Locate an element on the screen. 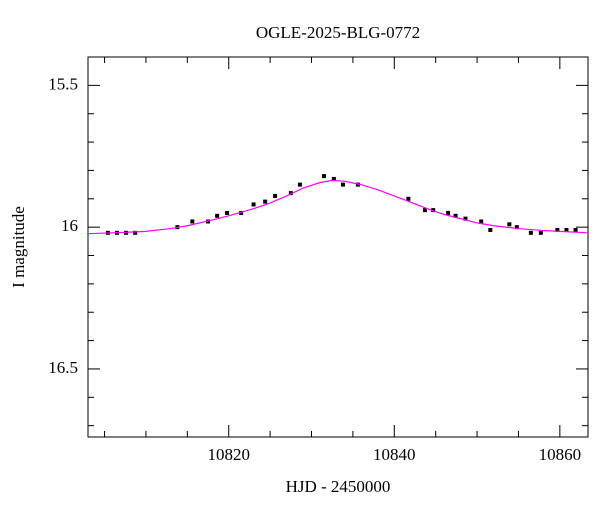 The image size is (600, 512). model-curve is located at coordinates (338, 207).